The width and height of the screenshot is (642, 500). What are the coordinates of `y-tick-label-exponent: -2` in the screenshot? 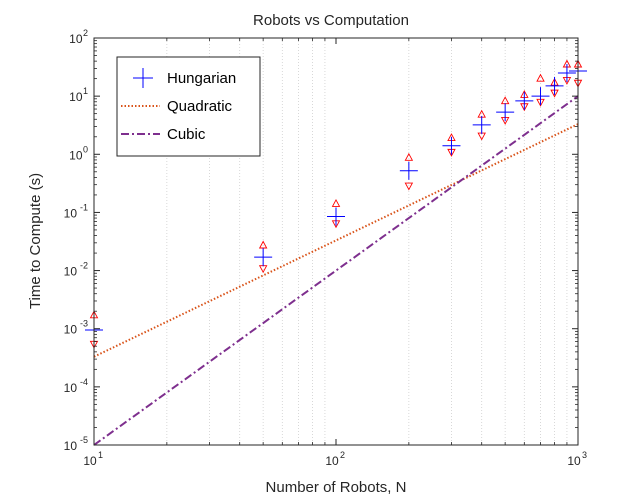 It's located at (84, 266).